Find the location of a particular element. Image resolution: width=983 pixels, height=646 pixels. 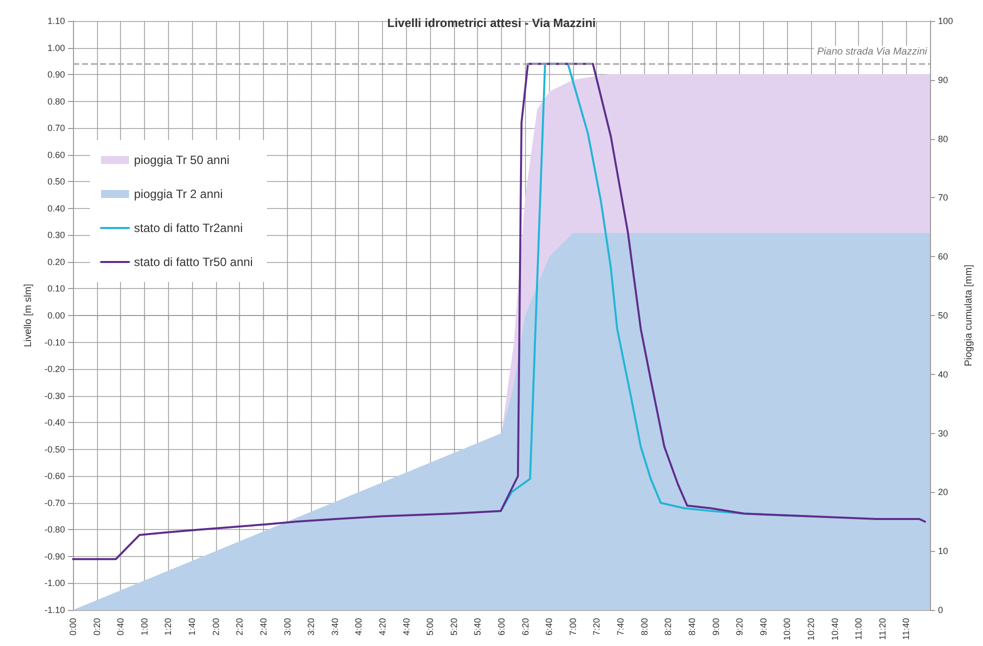

x-tick-label: 8:00 is located at coordinates (644, 627).